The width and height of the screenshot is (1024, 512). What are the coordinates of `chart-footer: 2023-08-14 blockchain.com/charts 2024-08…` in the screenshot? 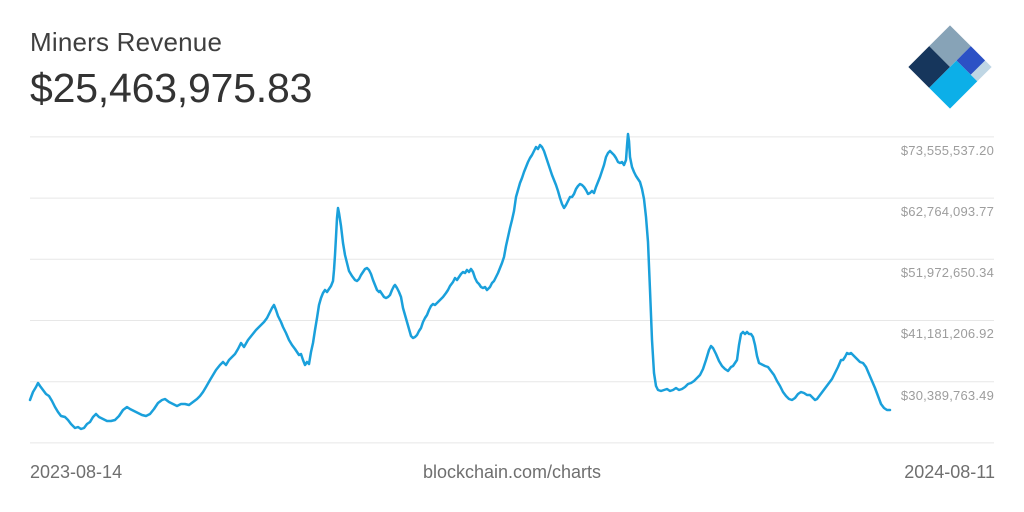 It's located at (512, 473).